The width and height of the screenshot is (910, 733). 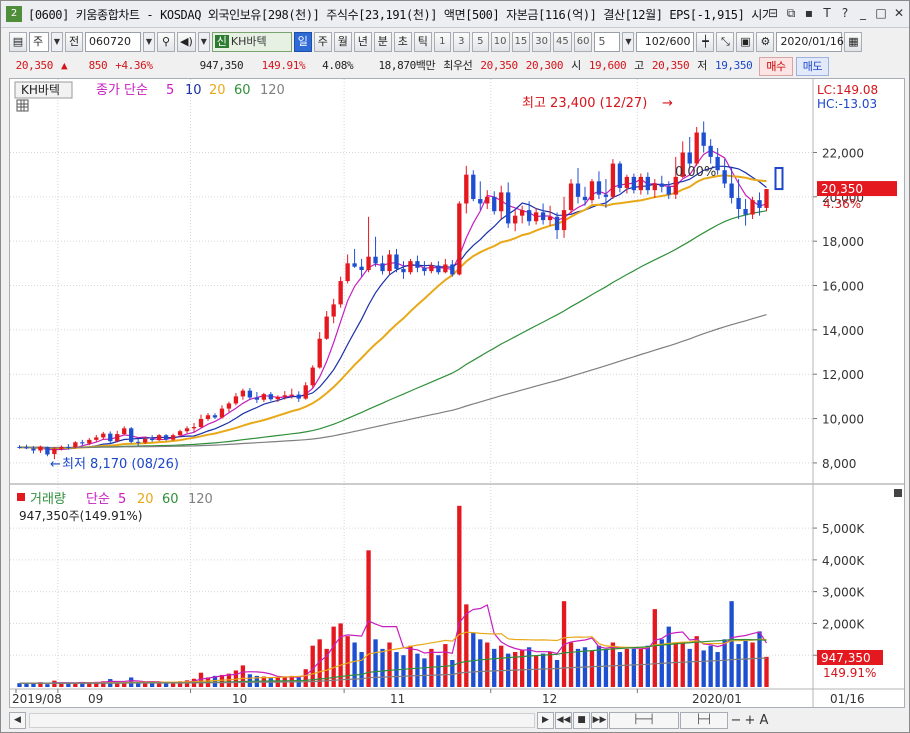 I want to click on period-tick-button: 틱, so click(x=422, y=42).